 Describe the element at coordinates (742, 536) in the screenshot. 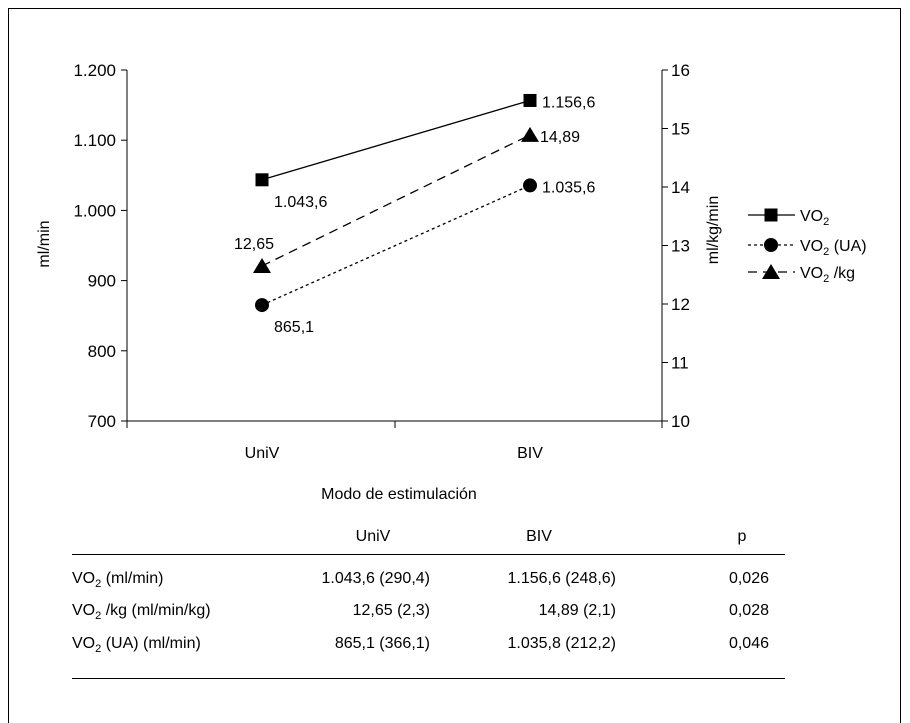

I see `table-header-p: p` at that location.